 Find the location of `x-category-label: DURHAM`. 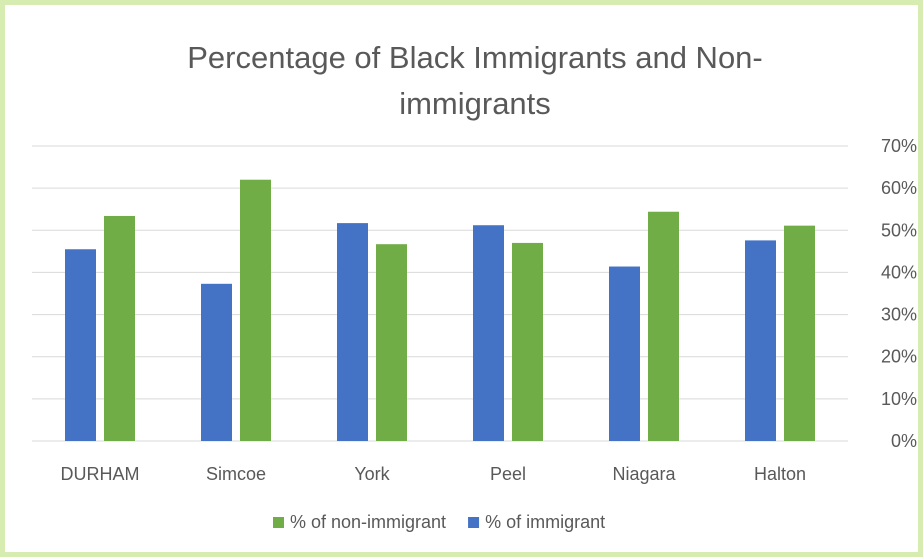

x-category-label: DURHAM is located at coordinates (100, 474).